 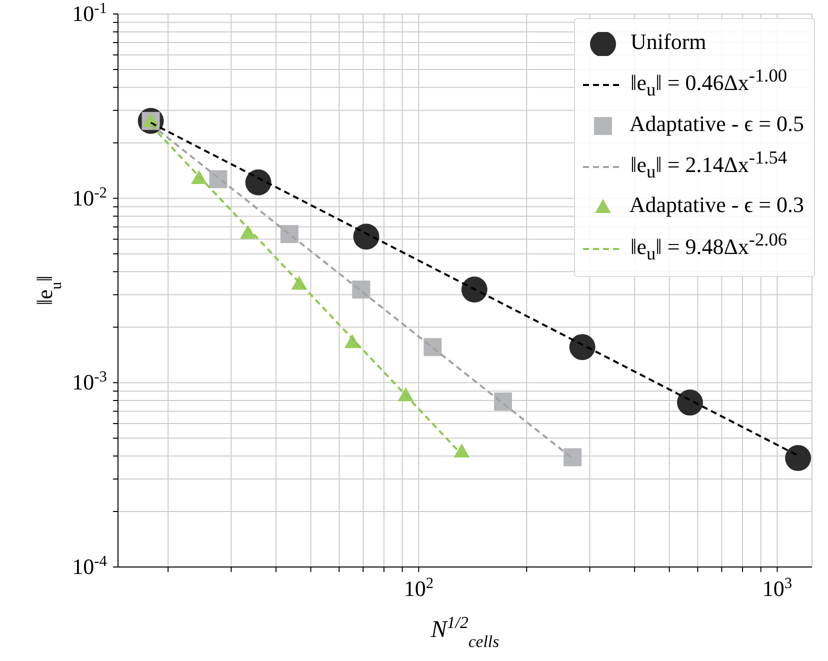 I want to click on legend-label: ‖e$_{u}$‖ = 2.14Δx$^{-1.54}$, so click(x=709, y=165).